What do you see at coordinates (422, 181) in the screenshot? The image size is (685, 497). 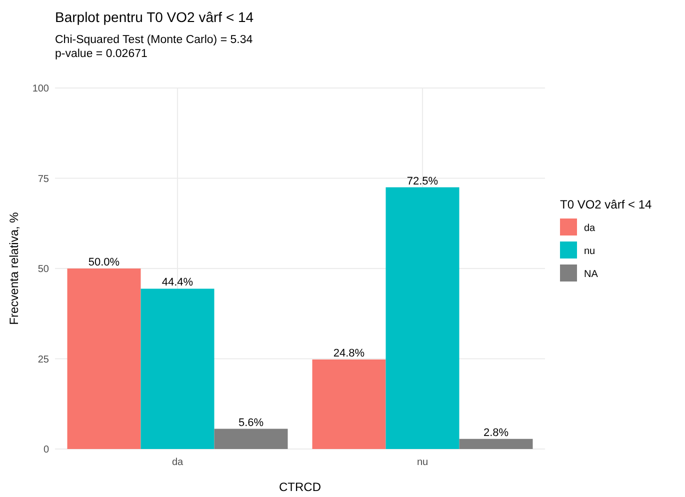 I see `data-label: 72.5%` at bounding box center [422, 181].